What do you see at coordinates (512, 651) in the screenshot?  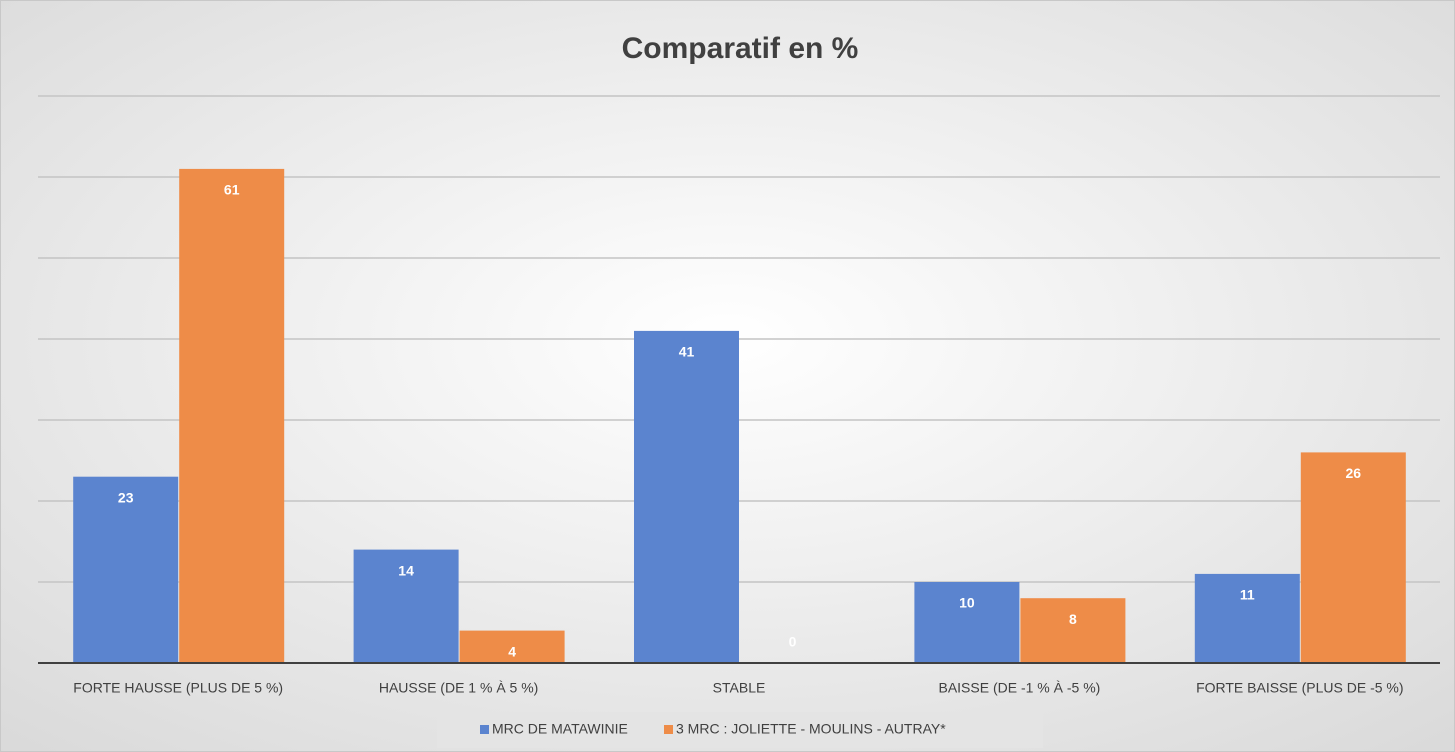 I see `data-label: 4` at bounding box center [512, 651].